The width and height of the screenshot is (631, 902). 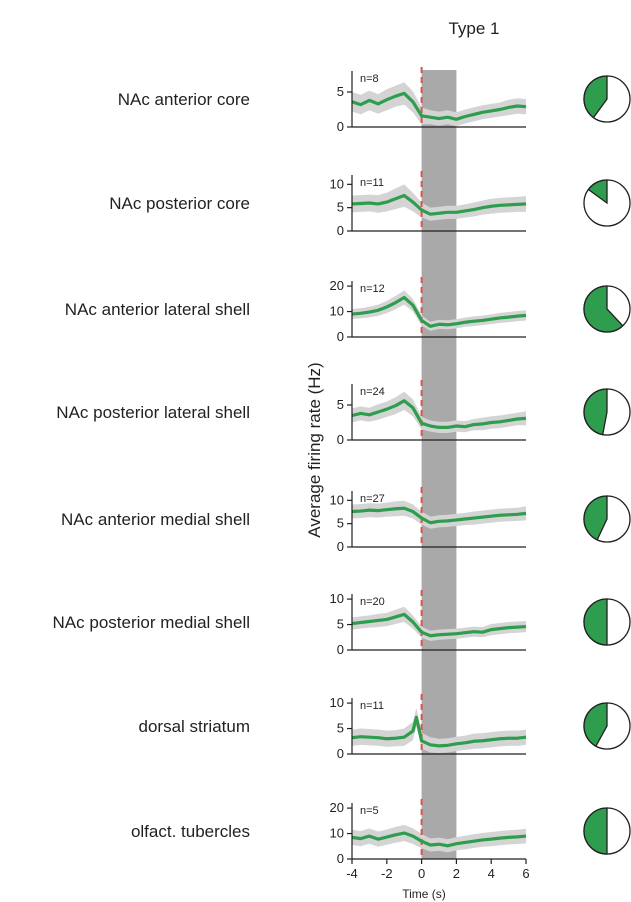 I want to click on n-label: n=5, so click(x=369, y=811).